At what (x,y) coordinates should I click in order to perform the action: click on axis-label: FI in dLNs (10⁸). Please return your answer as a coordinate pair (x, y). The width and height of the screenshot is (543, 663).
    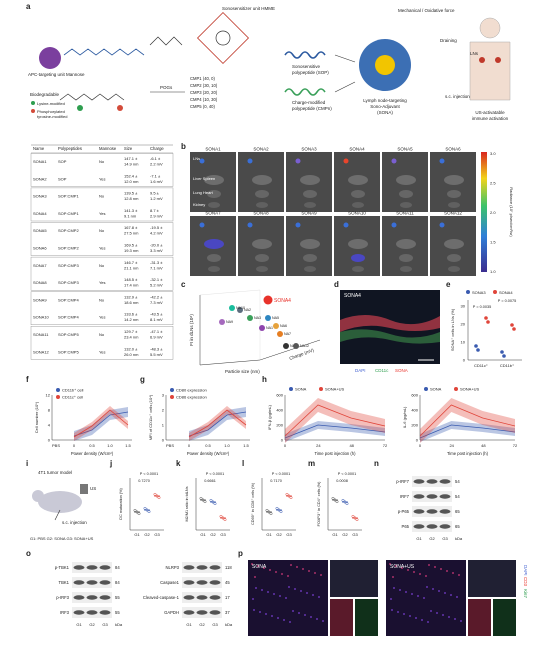
    Looking at the image, I should click on (191, 330).